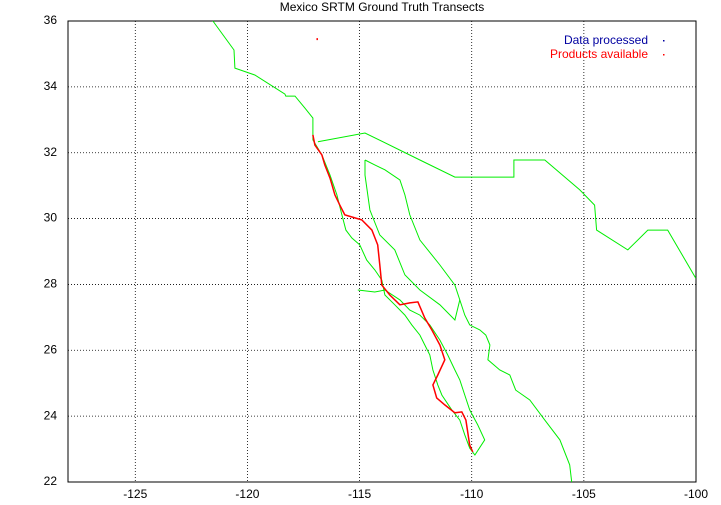 Image resolution: width=721 pixels, height=505 pixels. I want to click on legend-label: Data processed, so click(606, 40).